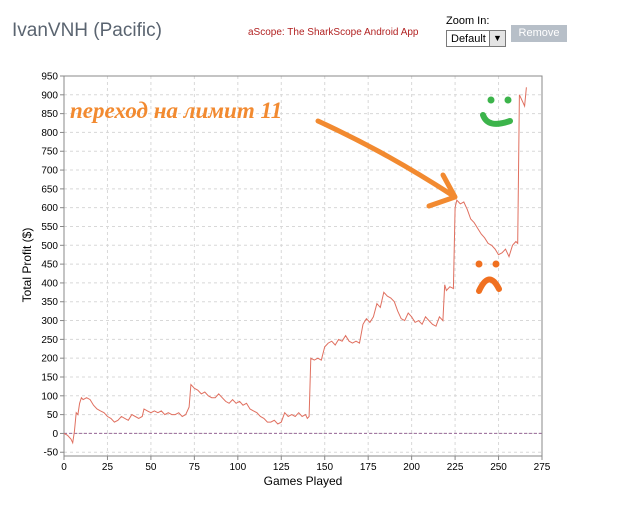  I want to click on y-tick-label: 300, so click(49, 321).